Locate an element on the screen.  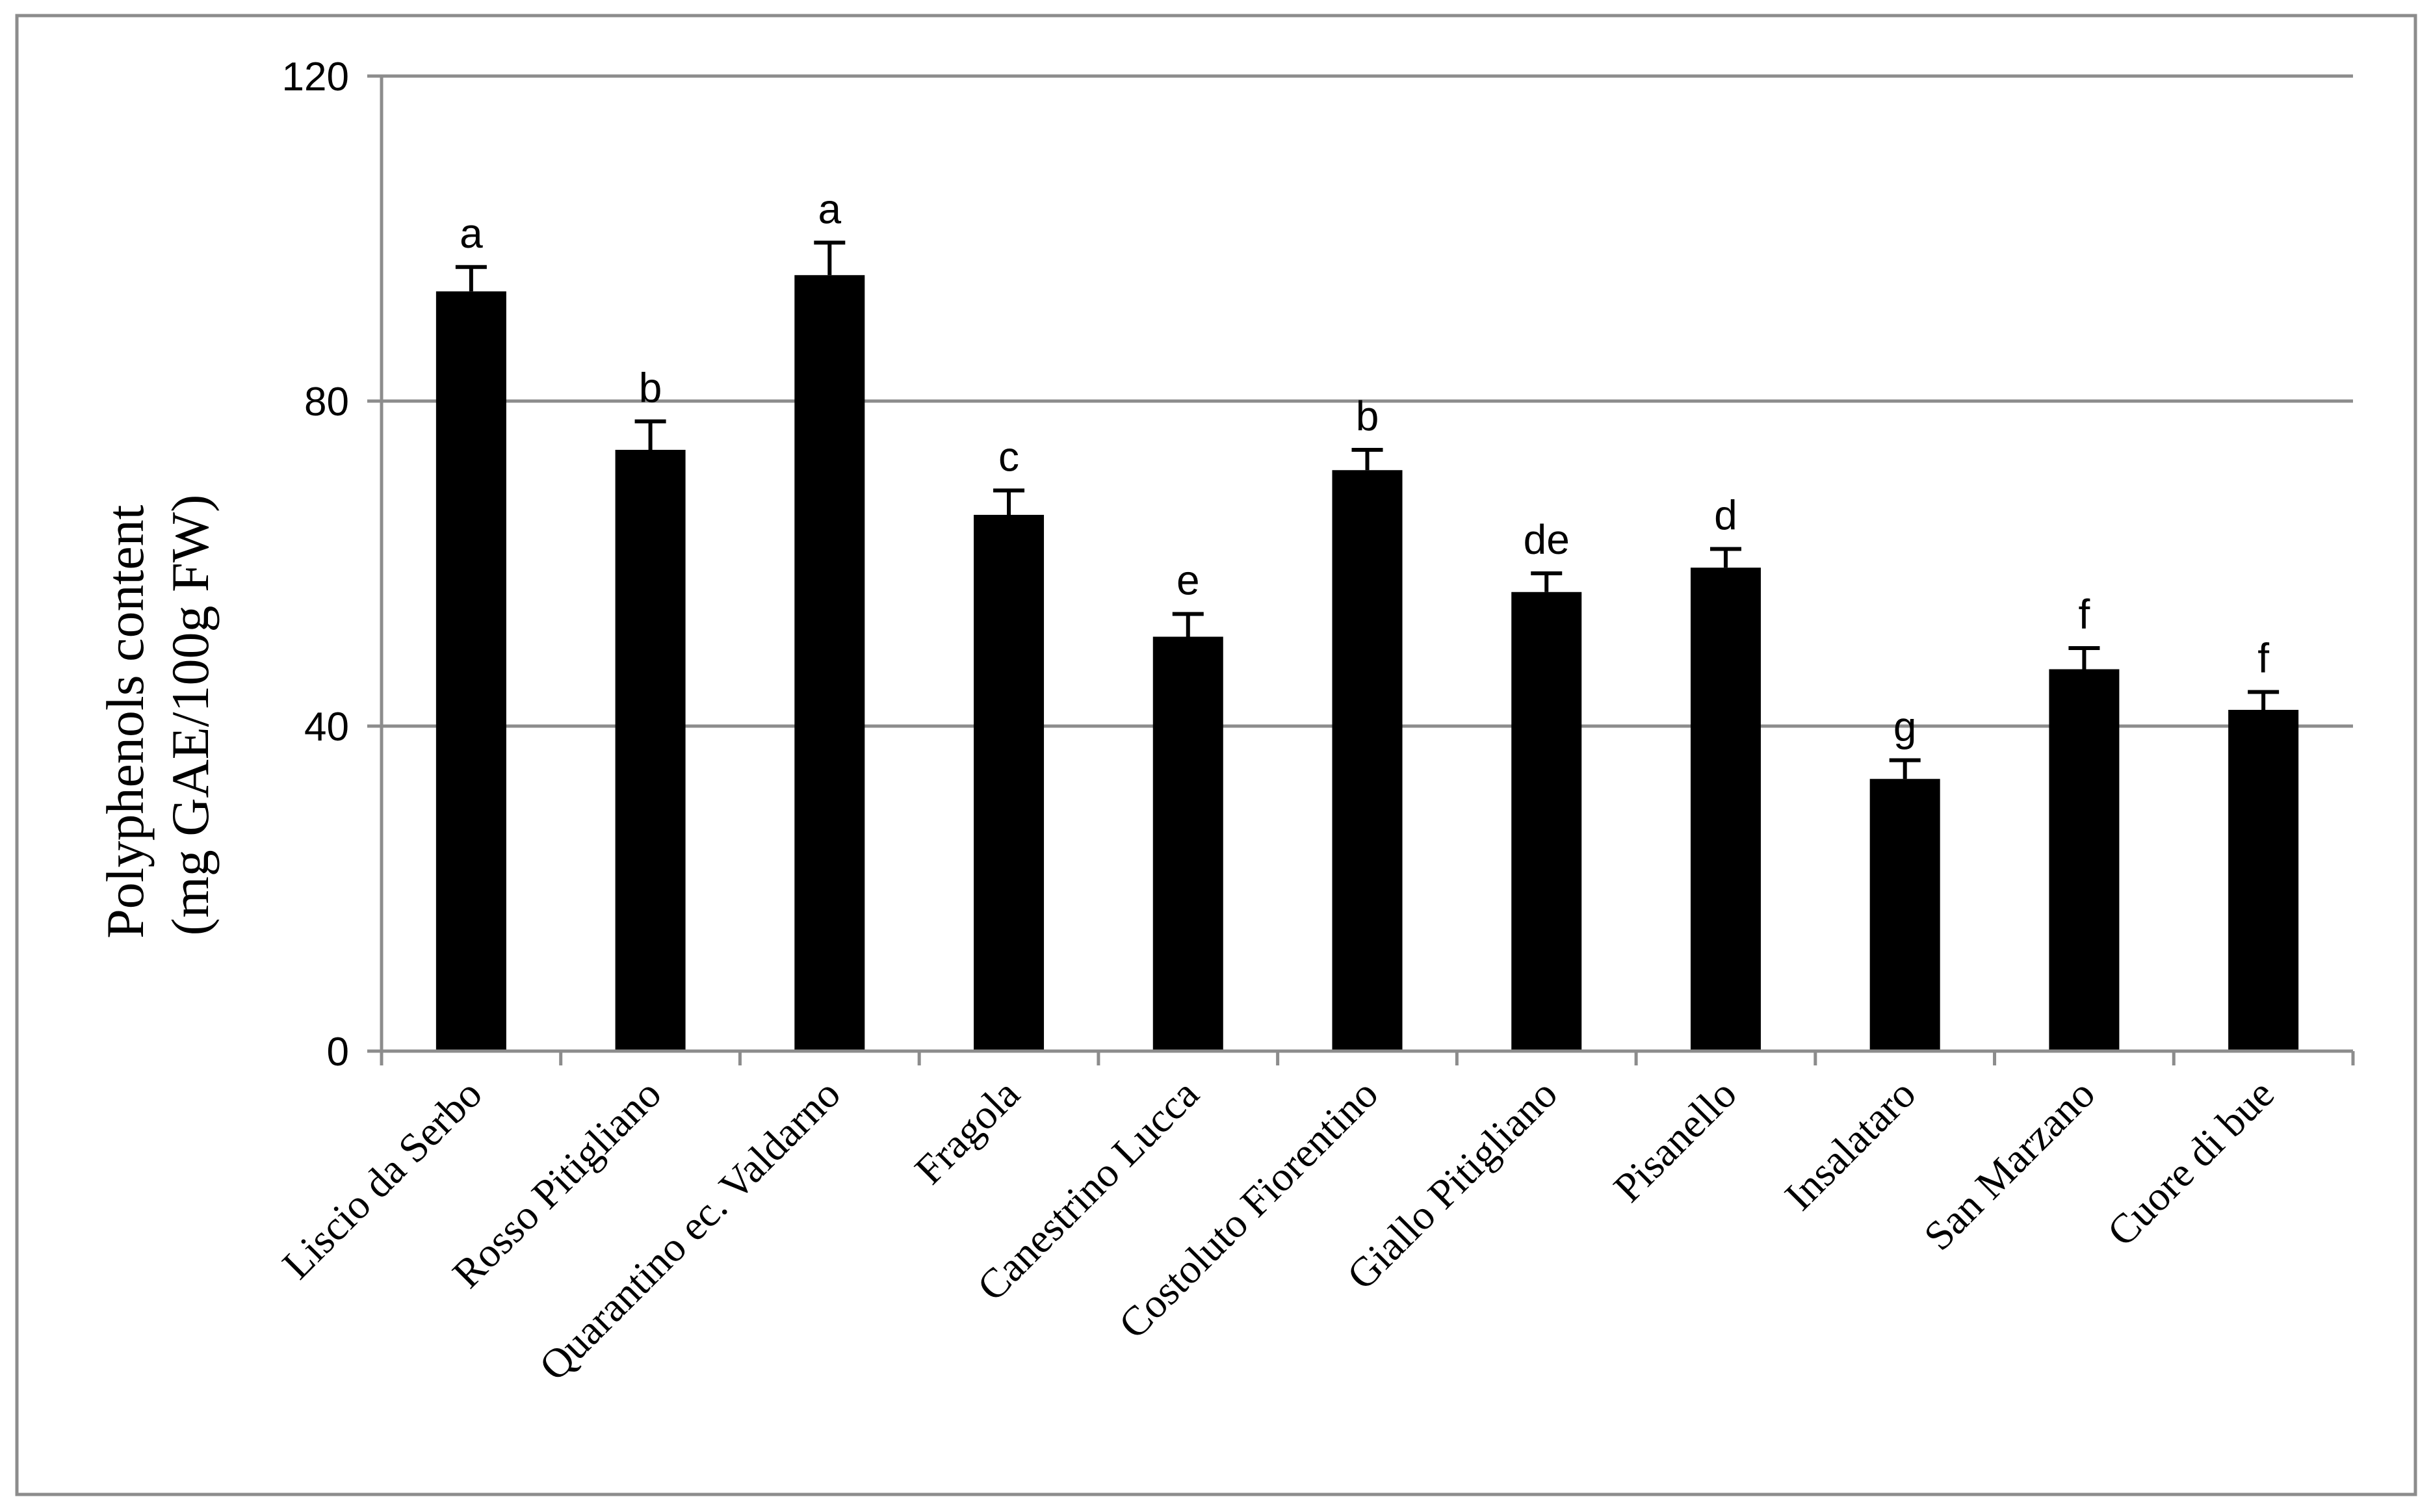
y-axis-title-line-2: (mg GAE/100g FW) is located at coordinates (191, 716).